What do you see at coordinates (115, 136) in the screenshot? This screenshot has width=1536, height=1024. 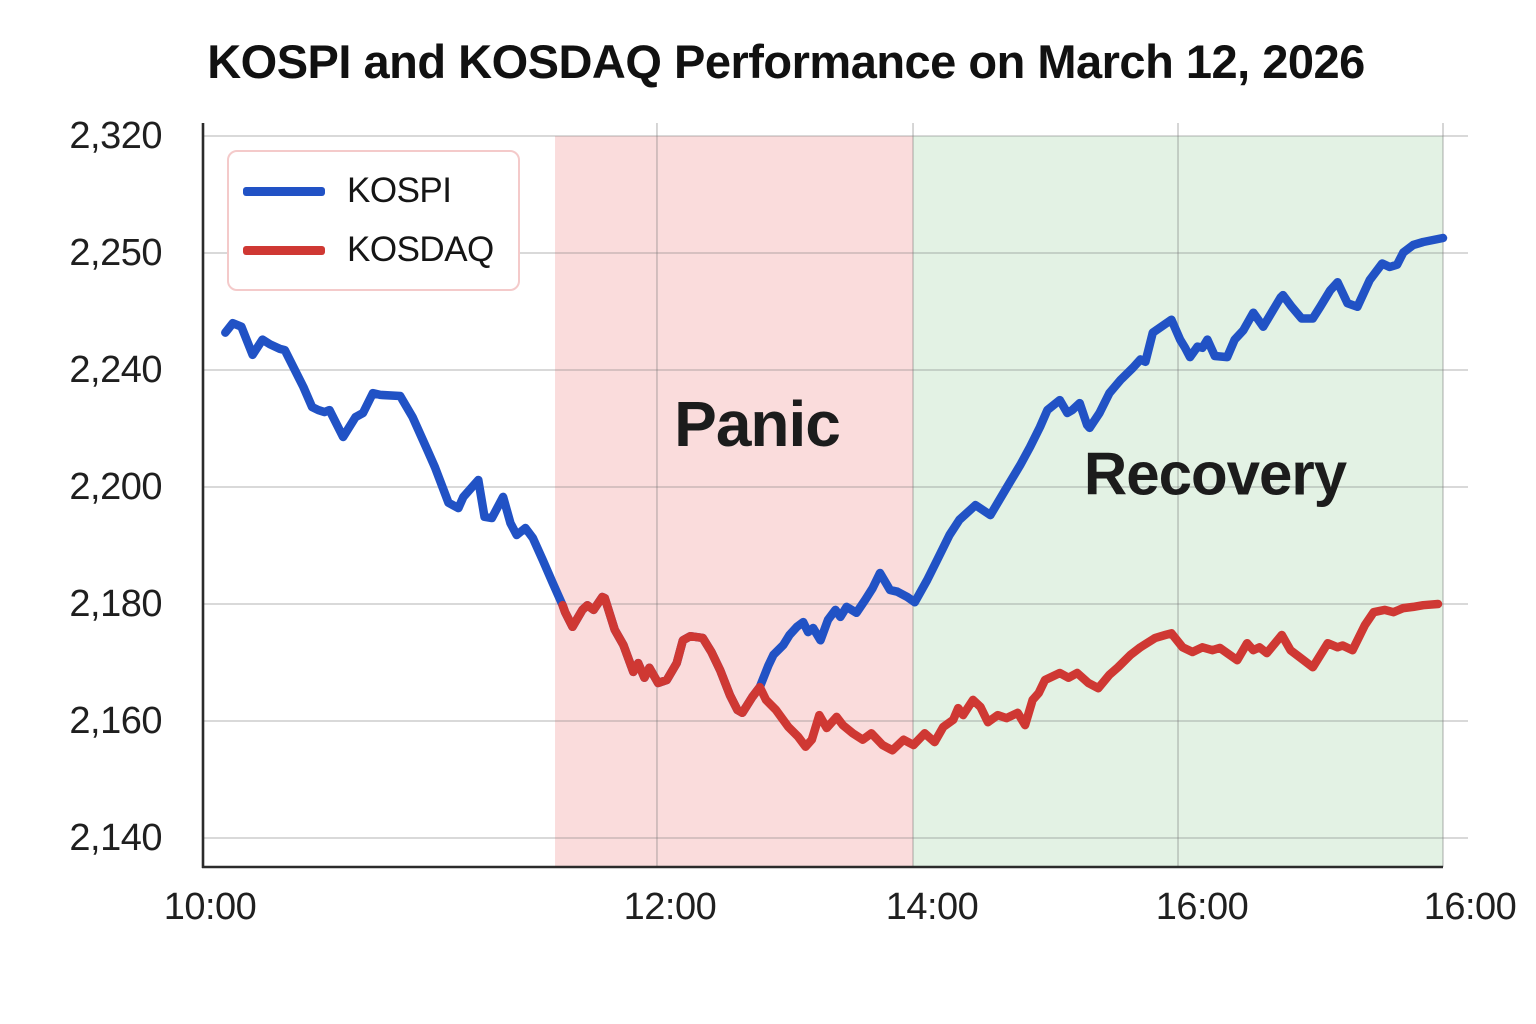 I see `y-tick-label: 2,320` at bounding box center [115, 136].